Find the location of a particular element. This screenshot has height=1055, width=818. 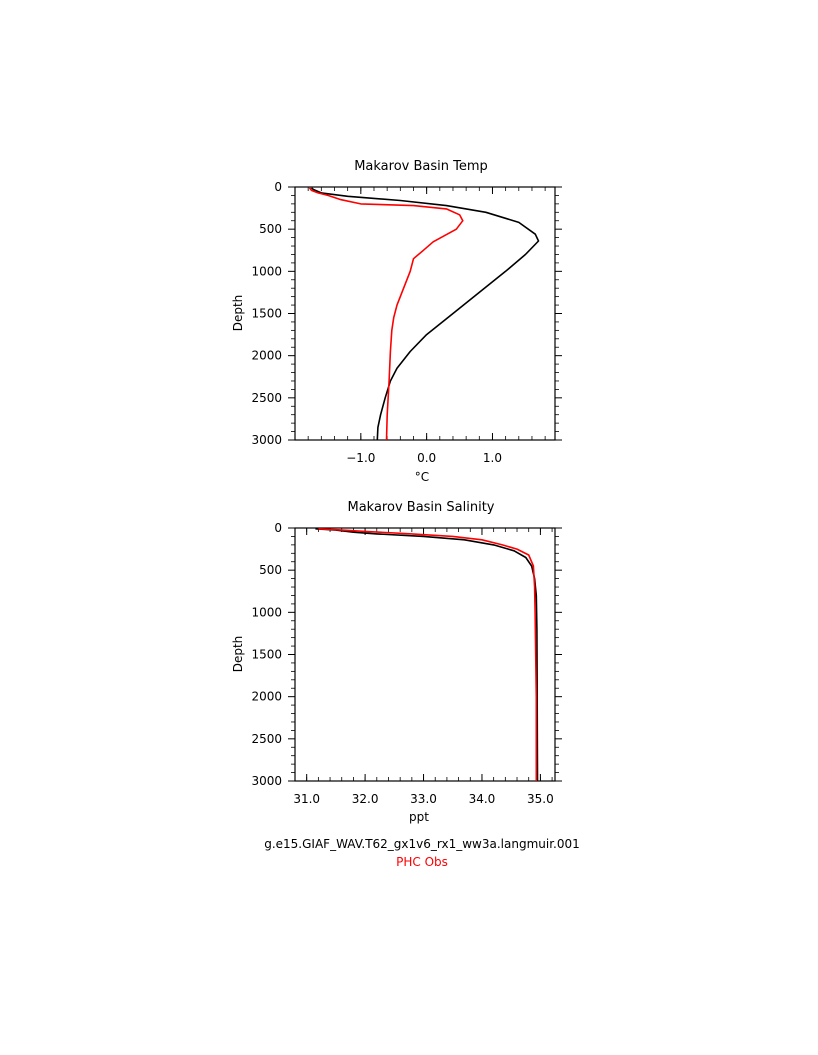

salinity-x-tick-label: 35.0 is located at coordinates (540, 799).